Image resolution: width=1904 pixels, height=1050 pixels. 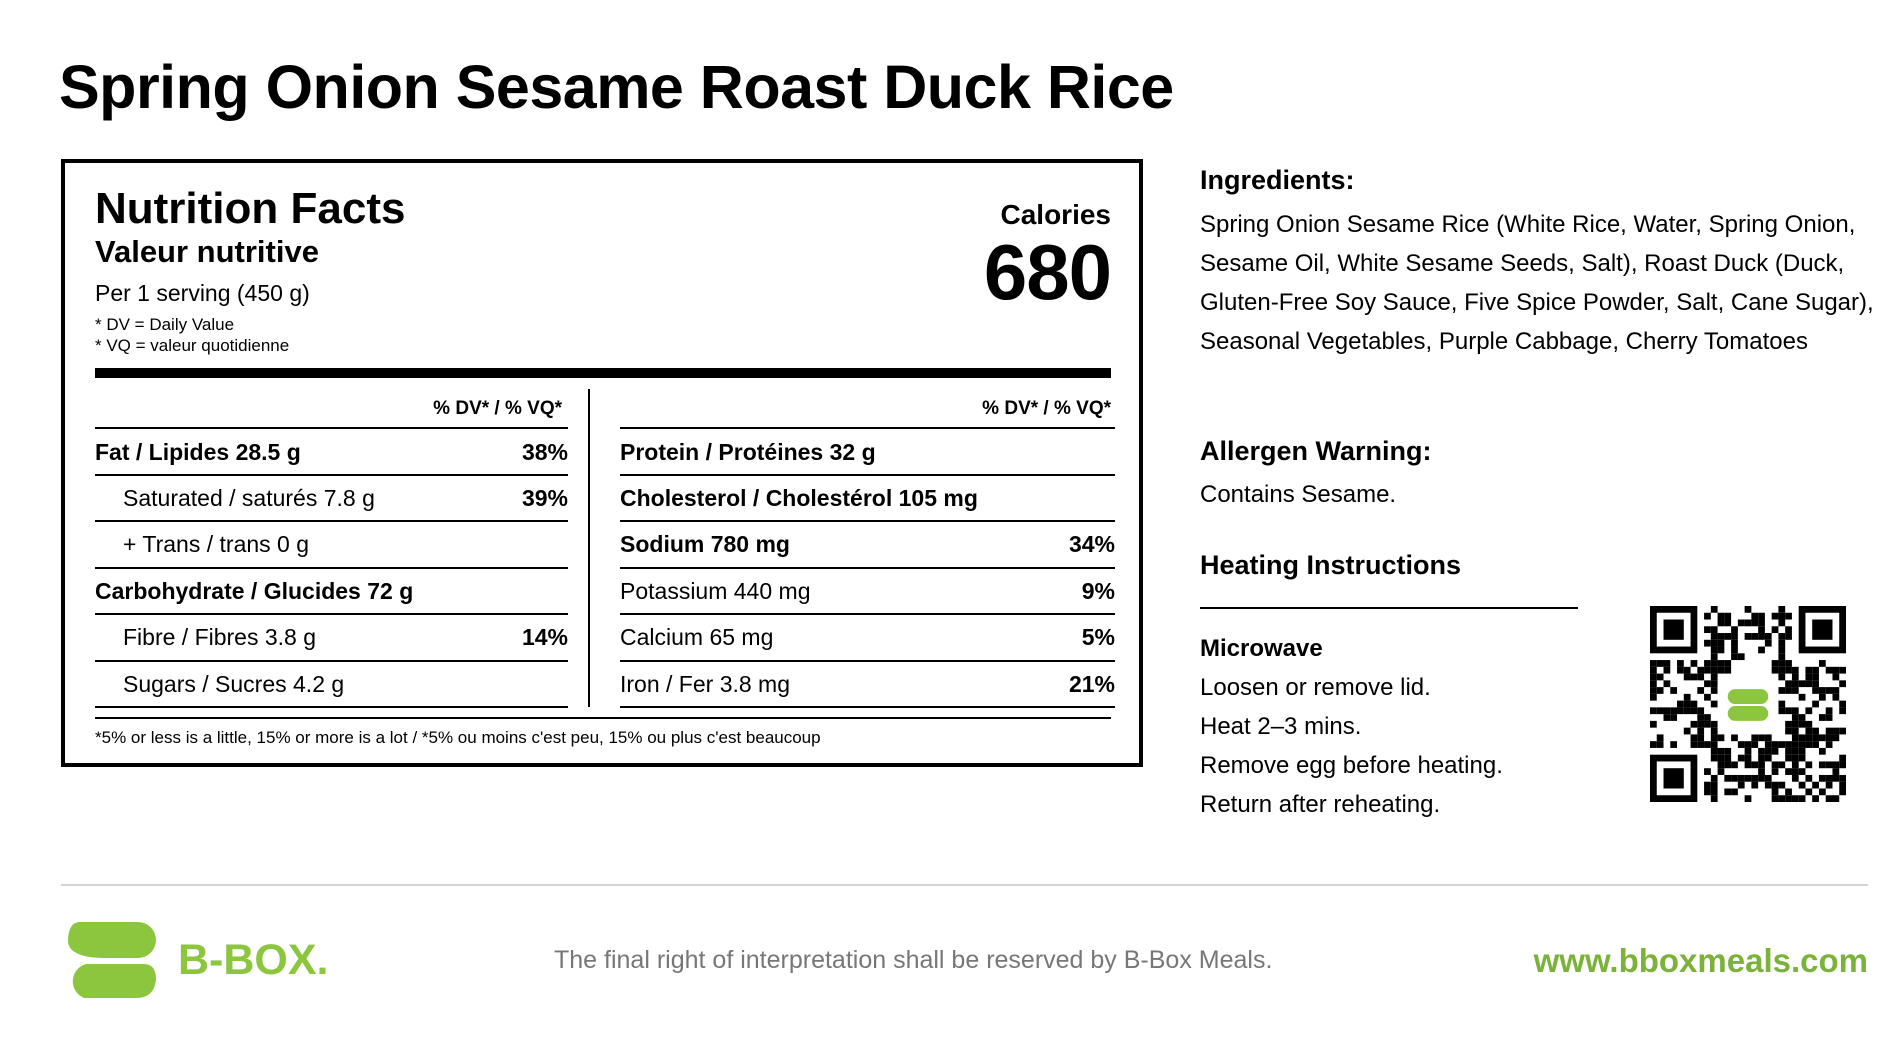 What do you see at coordinates (867, 638) in the screenshot?
I see `nutrient-row: Calcium 65 mg 5%` at bounding box center [867, 638].